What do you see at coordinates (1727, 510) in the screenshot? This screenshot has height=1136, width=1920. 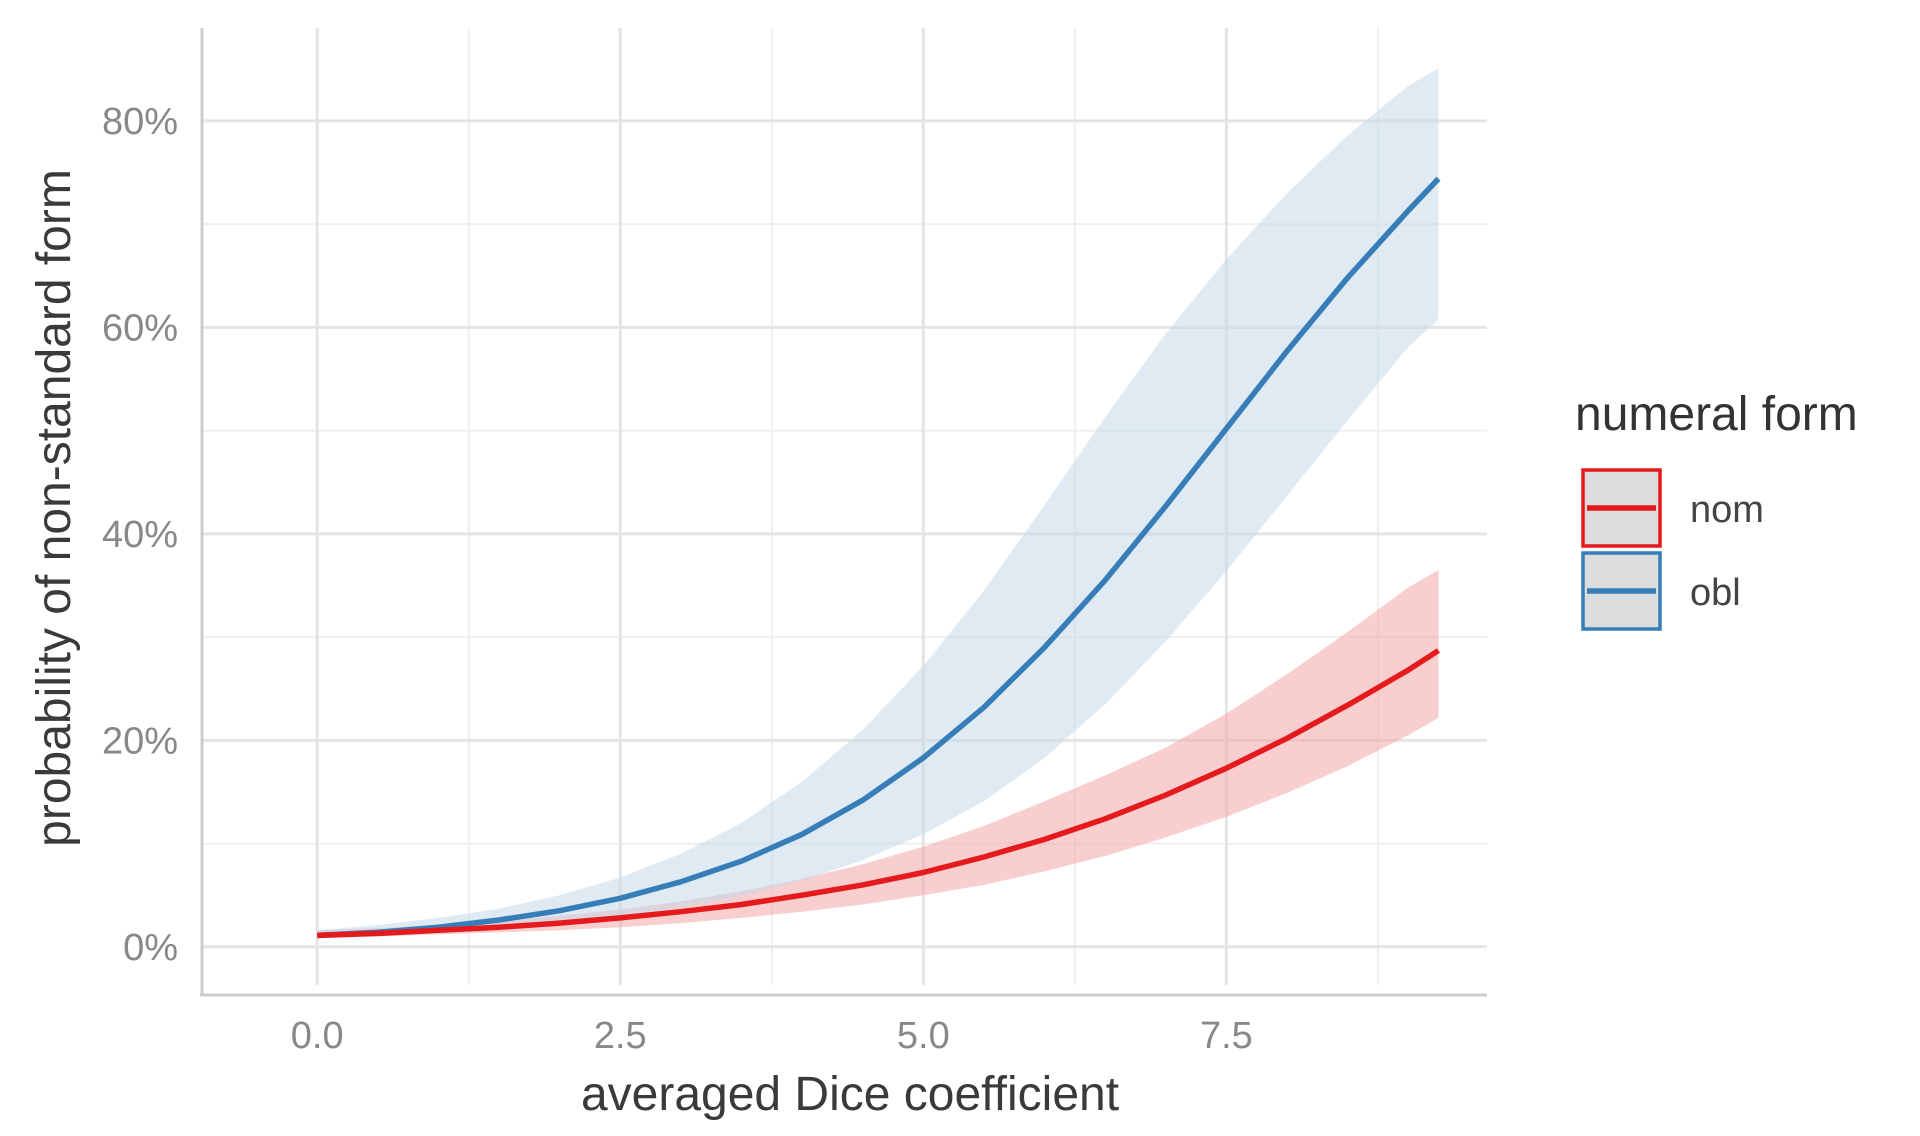 I see `legend-label-nom: nom` at bounding box center [1727, 510].